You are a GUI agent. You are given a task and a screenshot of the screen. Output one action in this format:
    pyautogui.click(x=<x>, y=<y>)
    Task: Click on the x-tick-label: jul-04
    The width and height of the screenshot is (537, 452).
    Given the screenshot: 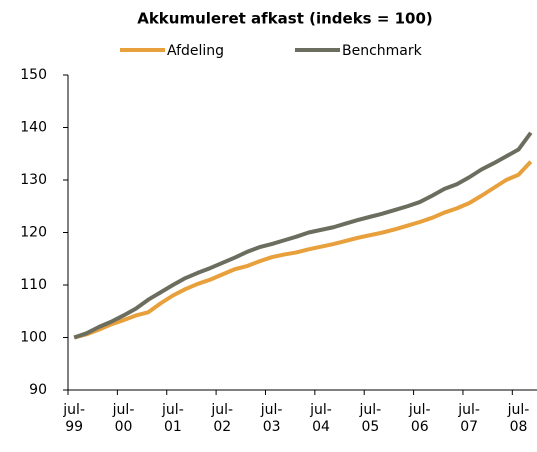 What is the action you would take?
    pyautogui.click(x=321, y=418)
    